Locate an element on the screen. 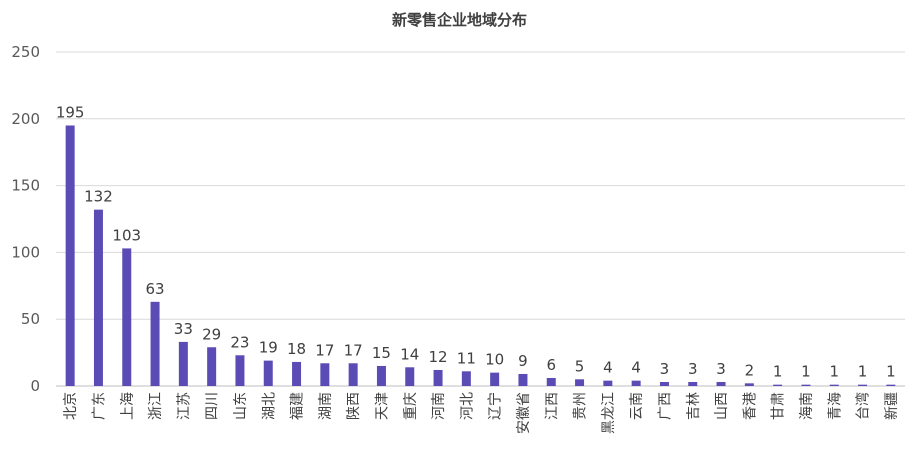 This screenshot has width=919, height=453. data-label: 103 is located at coordinates (126, 235).